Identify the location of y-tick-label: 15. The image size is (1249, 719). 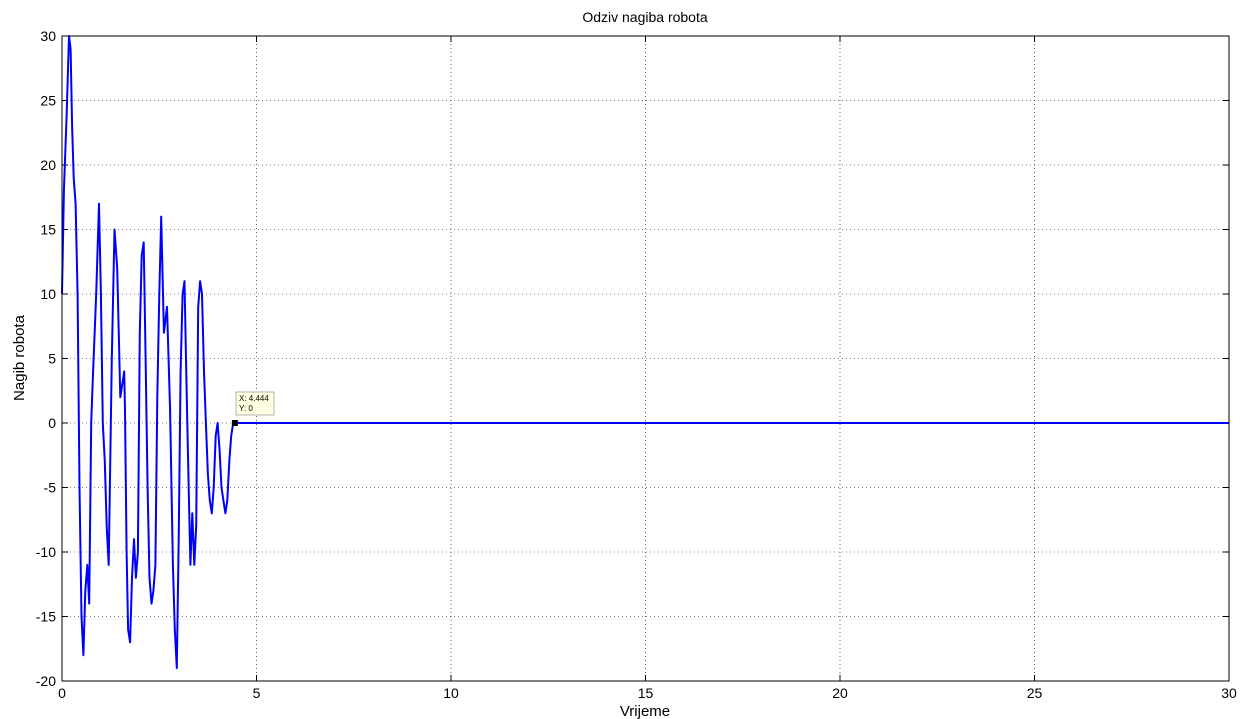
(48, 230).